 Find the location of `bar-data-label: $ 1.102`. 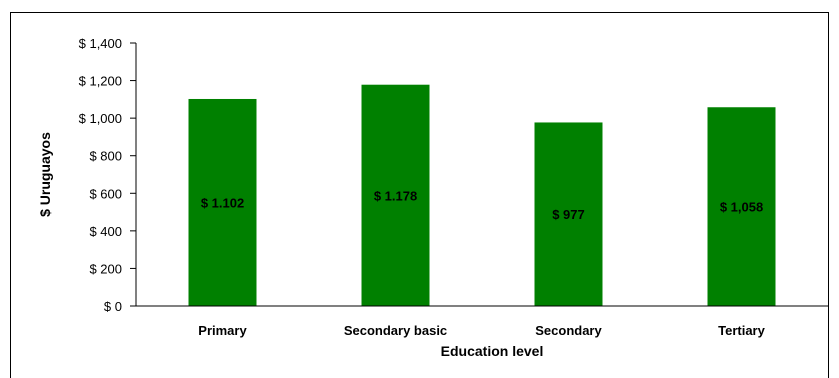

bar-data-label: $ 1.102 is located at coordinates (222, 202).